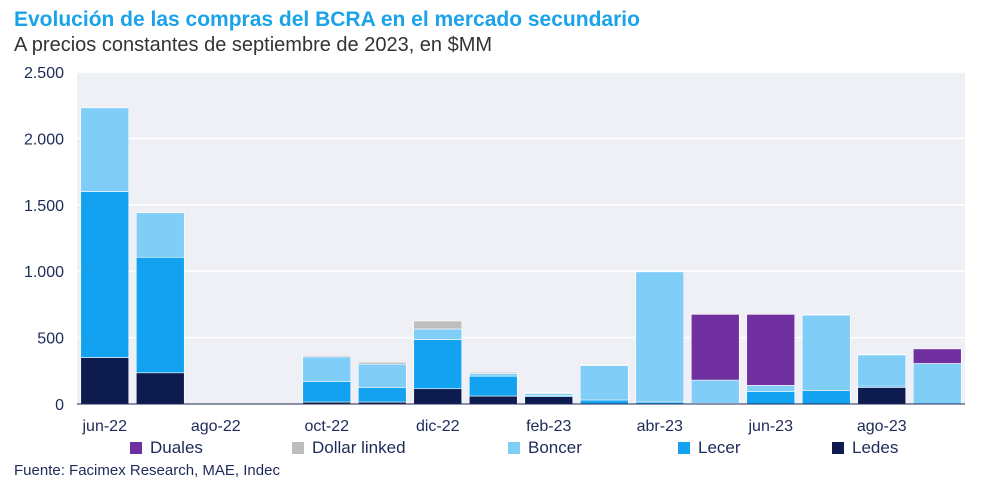 The image size is (1000, 486). I want to click on y-tick-label: 500, so click(50, 339).